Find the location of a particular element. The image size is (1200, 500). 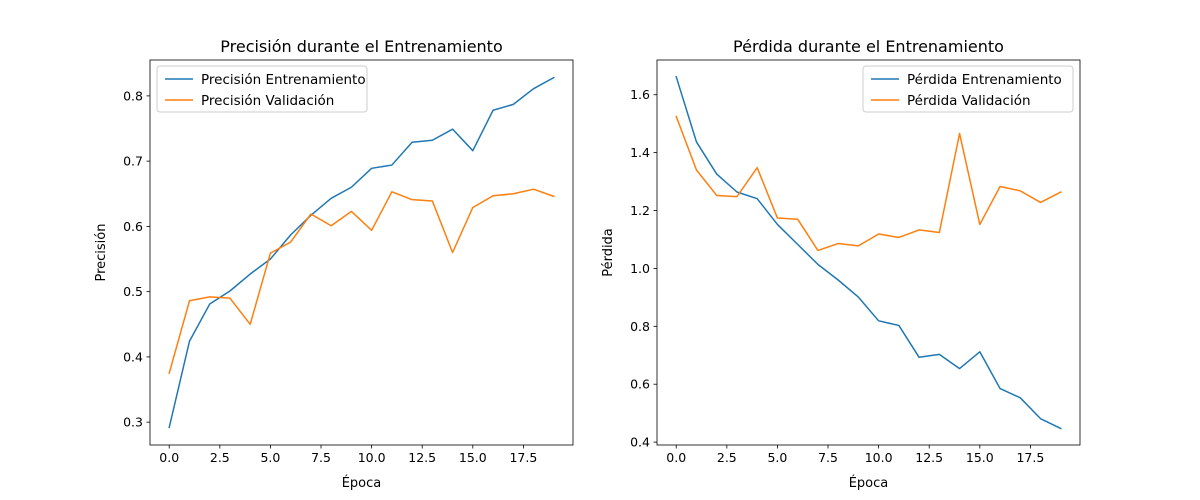

legend-label: Precisión Entrenamiento is located at coordinates (283, 80).